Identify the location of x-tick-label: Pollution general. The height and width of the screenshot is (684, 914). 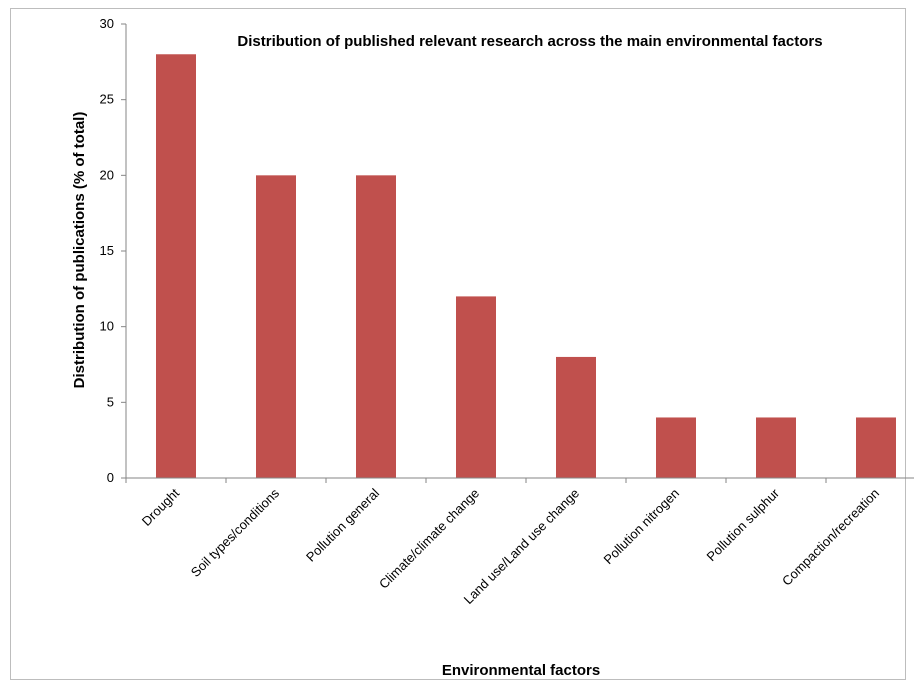
(342, 524).